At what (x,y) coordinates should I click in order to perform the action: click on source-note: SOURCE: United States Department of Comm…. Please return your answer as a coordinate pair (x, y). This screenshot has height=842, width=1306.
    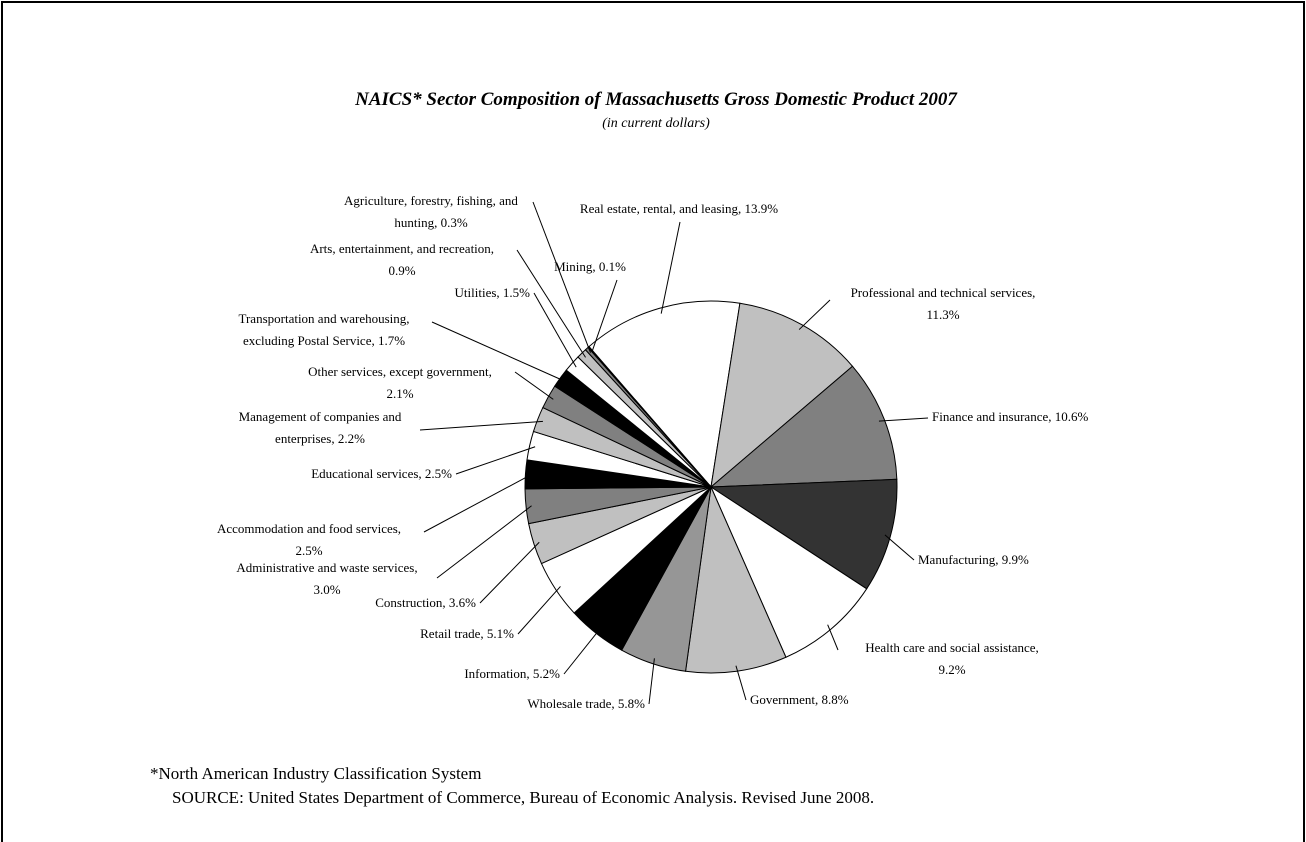
    Looking at the image, I should click on (523, 797).